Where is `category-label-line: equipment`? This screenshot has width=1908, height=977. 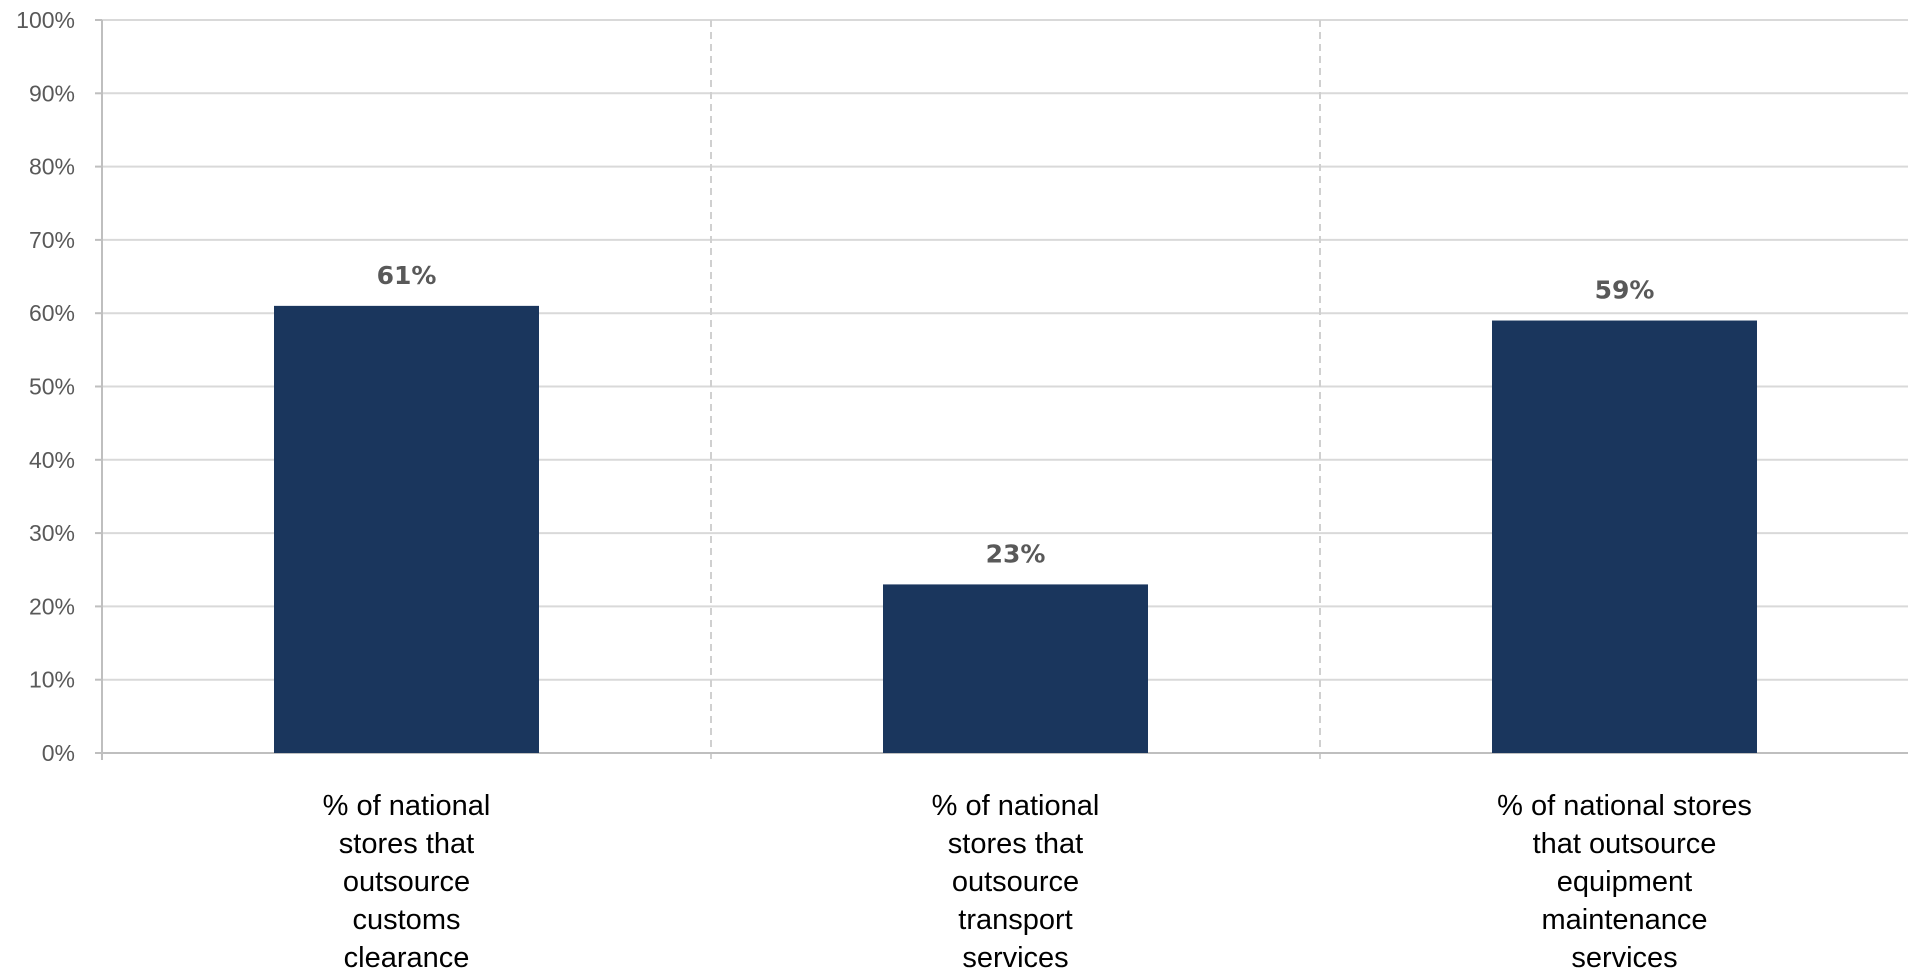
category-label-line: equipment is located at coordinates (1624, 882).